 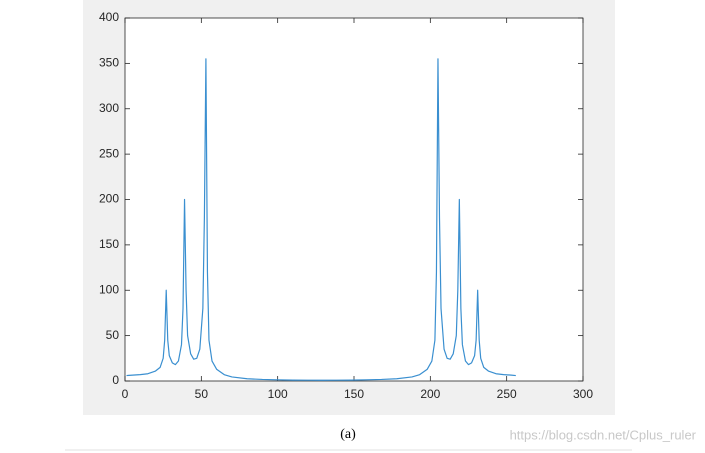 What do you see at coordinates (603, 434) in the screenshot?
I see `watermark: https://blog.csdn.net/Cplus_ruler` at bounding box center [603, 434].